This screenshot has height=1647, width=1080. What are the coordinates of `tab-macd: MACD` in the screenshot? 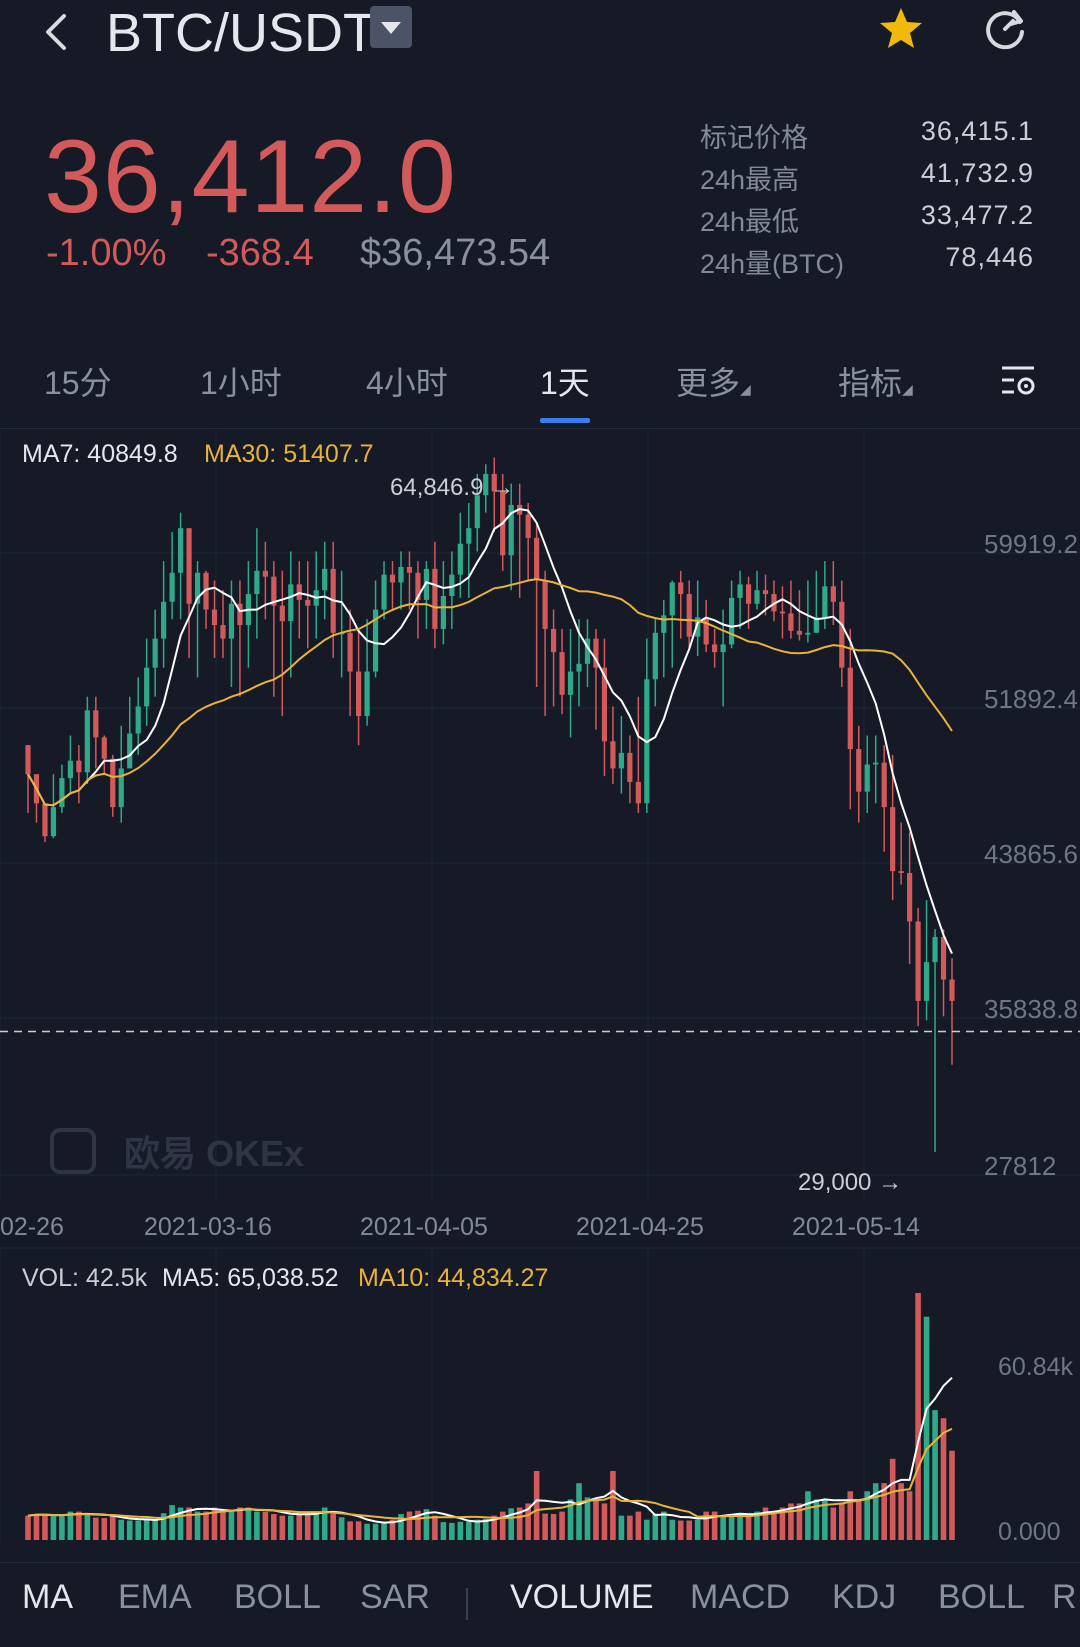 It's located at (740, 1597).